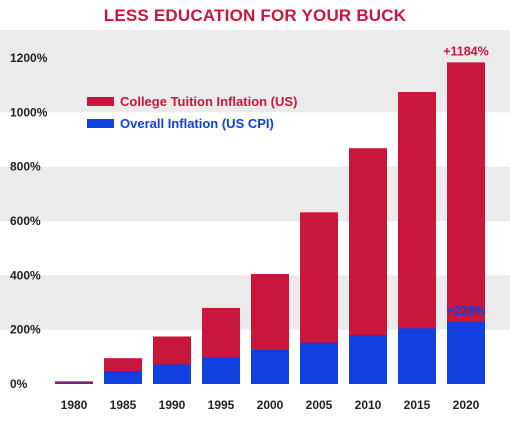 This screenshot has width=510, height=425. What do you see at coordinates (29, 112) in the screenshot?
I see `y-tick-label: 1000%` at bounding box center [29, 112].